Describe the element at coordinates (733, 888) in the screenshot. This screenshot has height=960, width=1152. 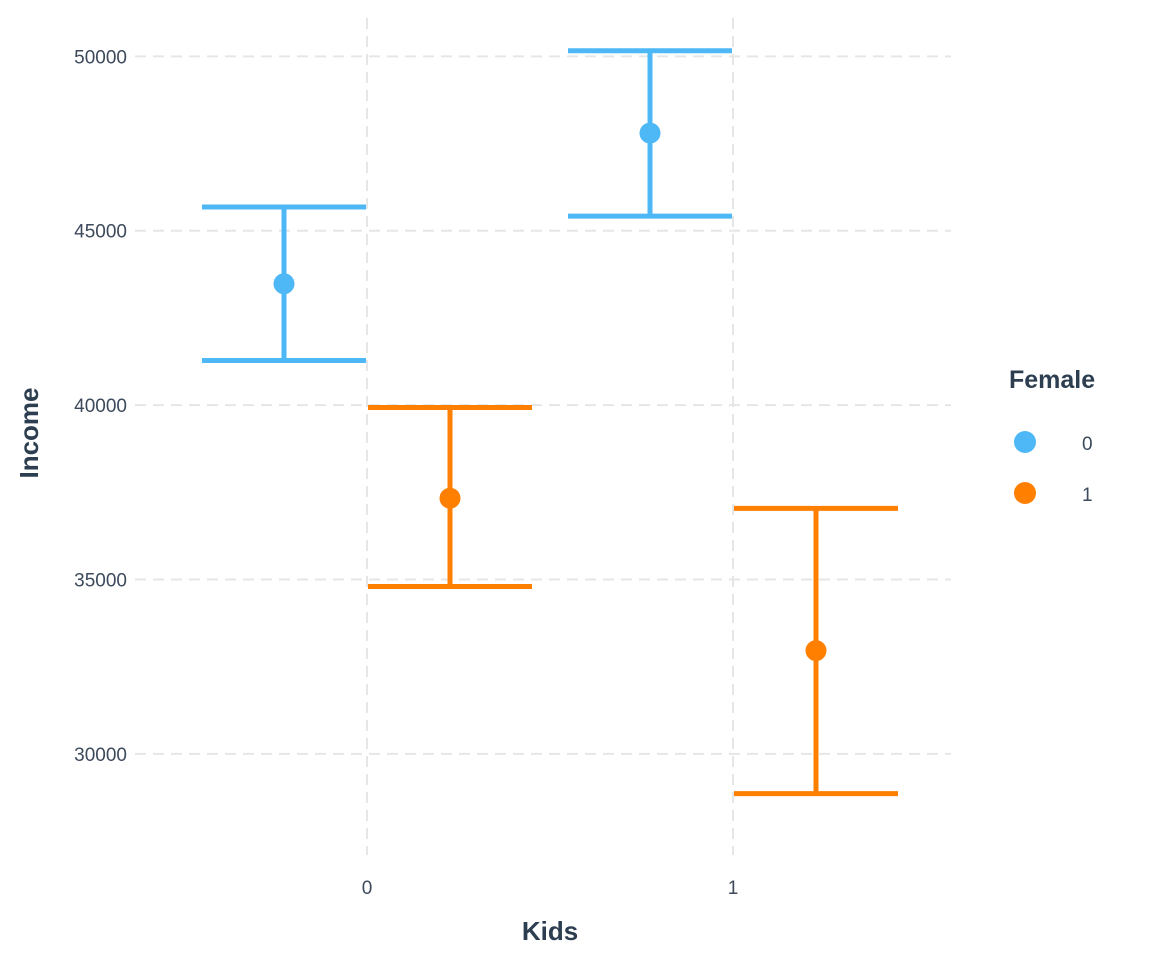
I see `x-tick-label: 1` at that location.